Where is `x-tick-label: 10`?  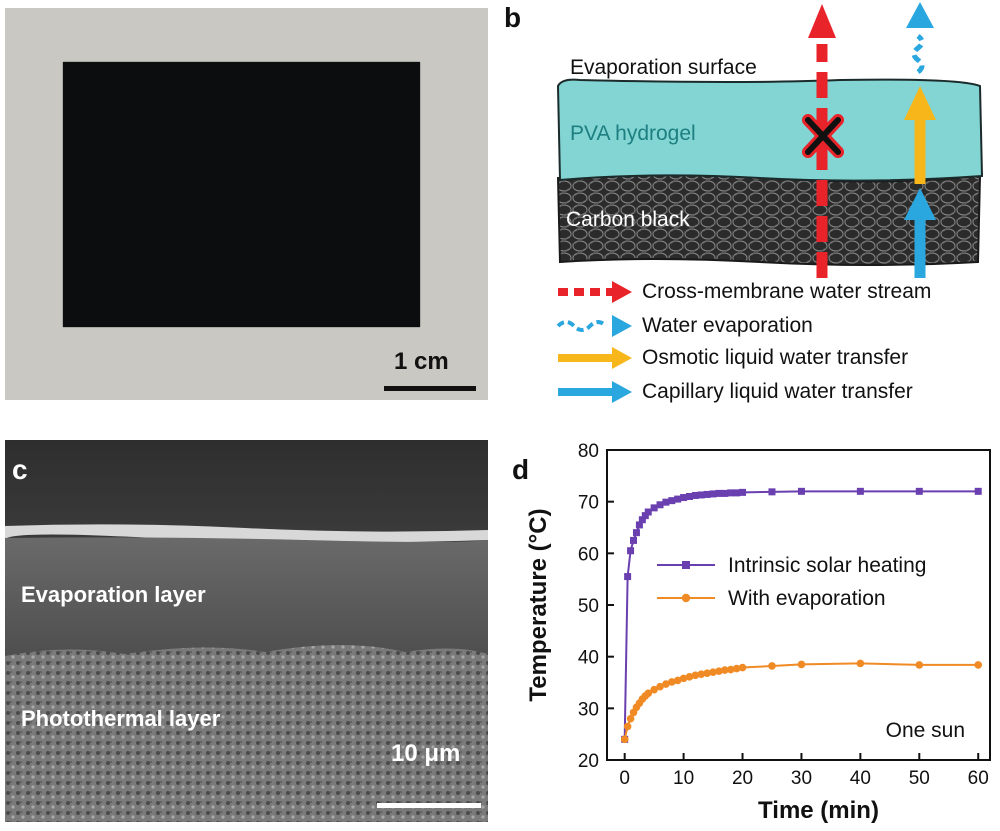 x-tick-label: 10 is located at coordinates (683, 778).